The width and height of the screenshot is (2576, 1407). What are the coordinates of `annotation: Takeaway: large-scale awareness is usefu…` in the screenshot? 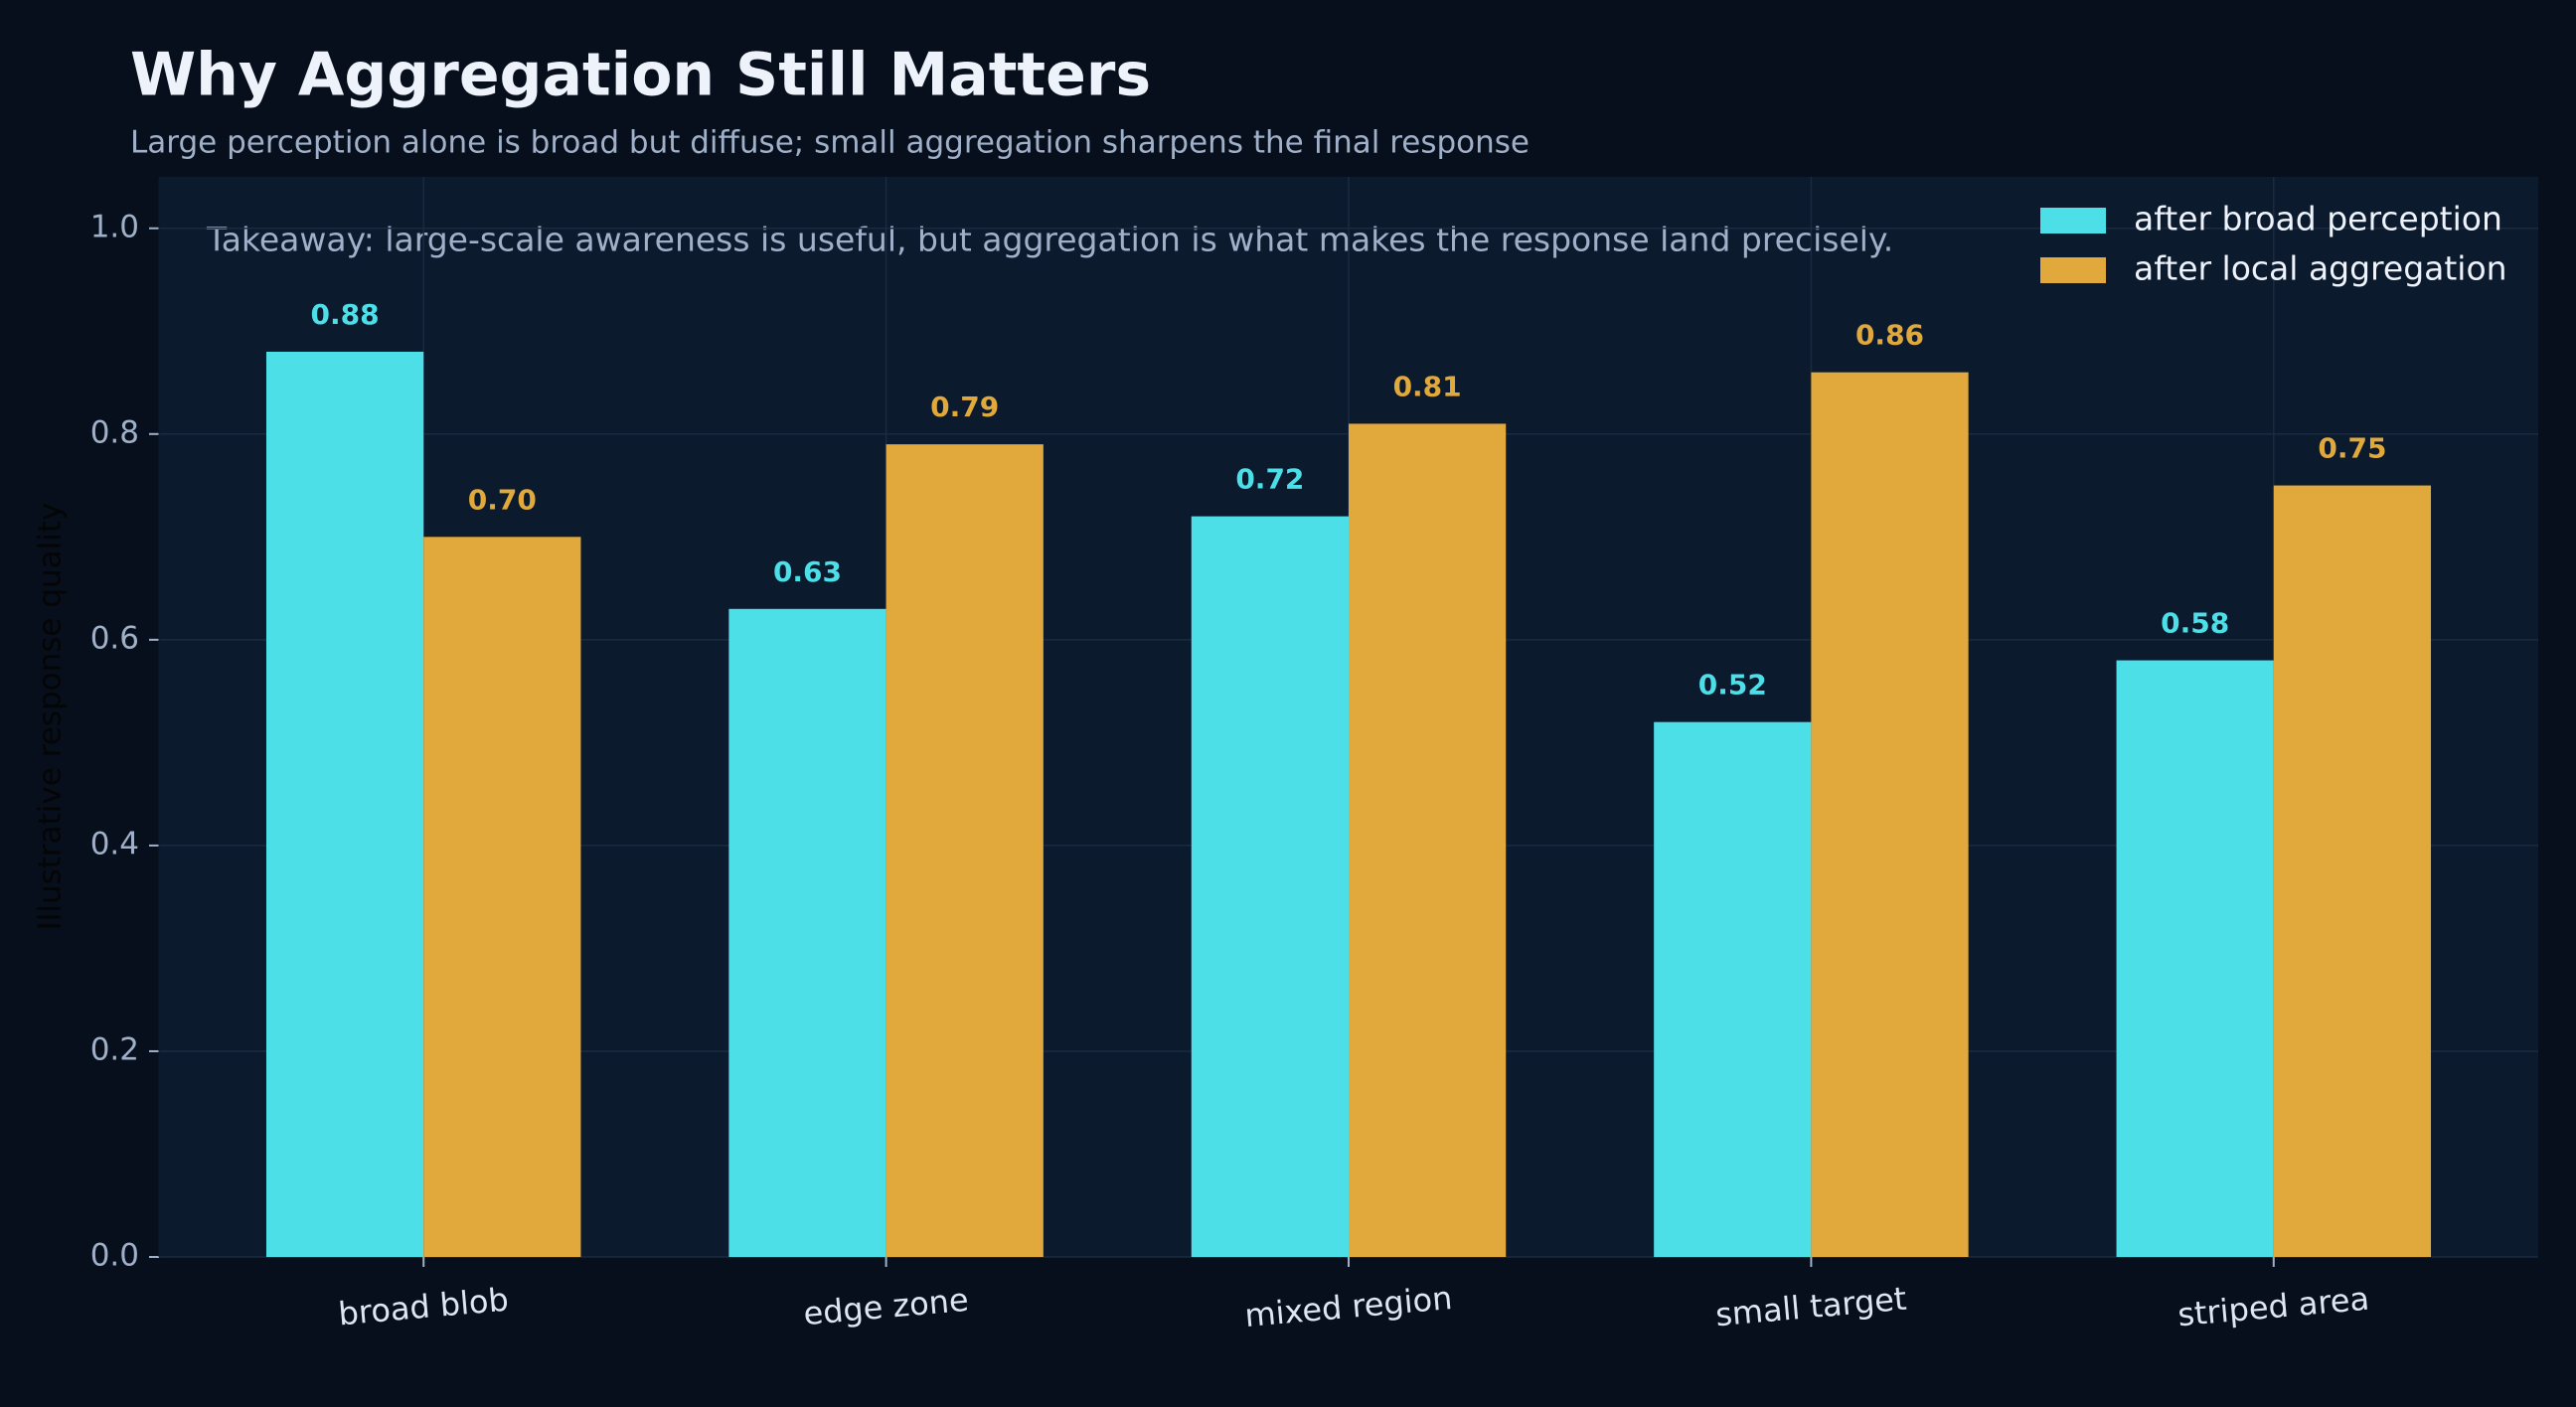 It's located at (1049, 240).